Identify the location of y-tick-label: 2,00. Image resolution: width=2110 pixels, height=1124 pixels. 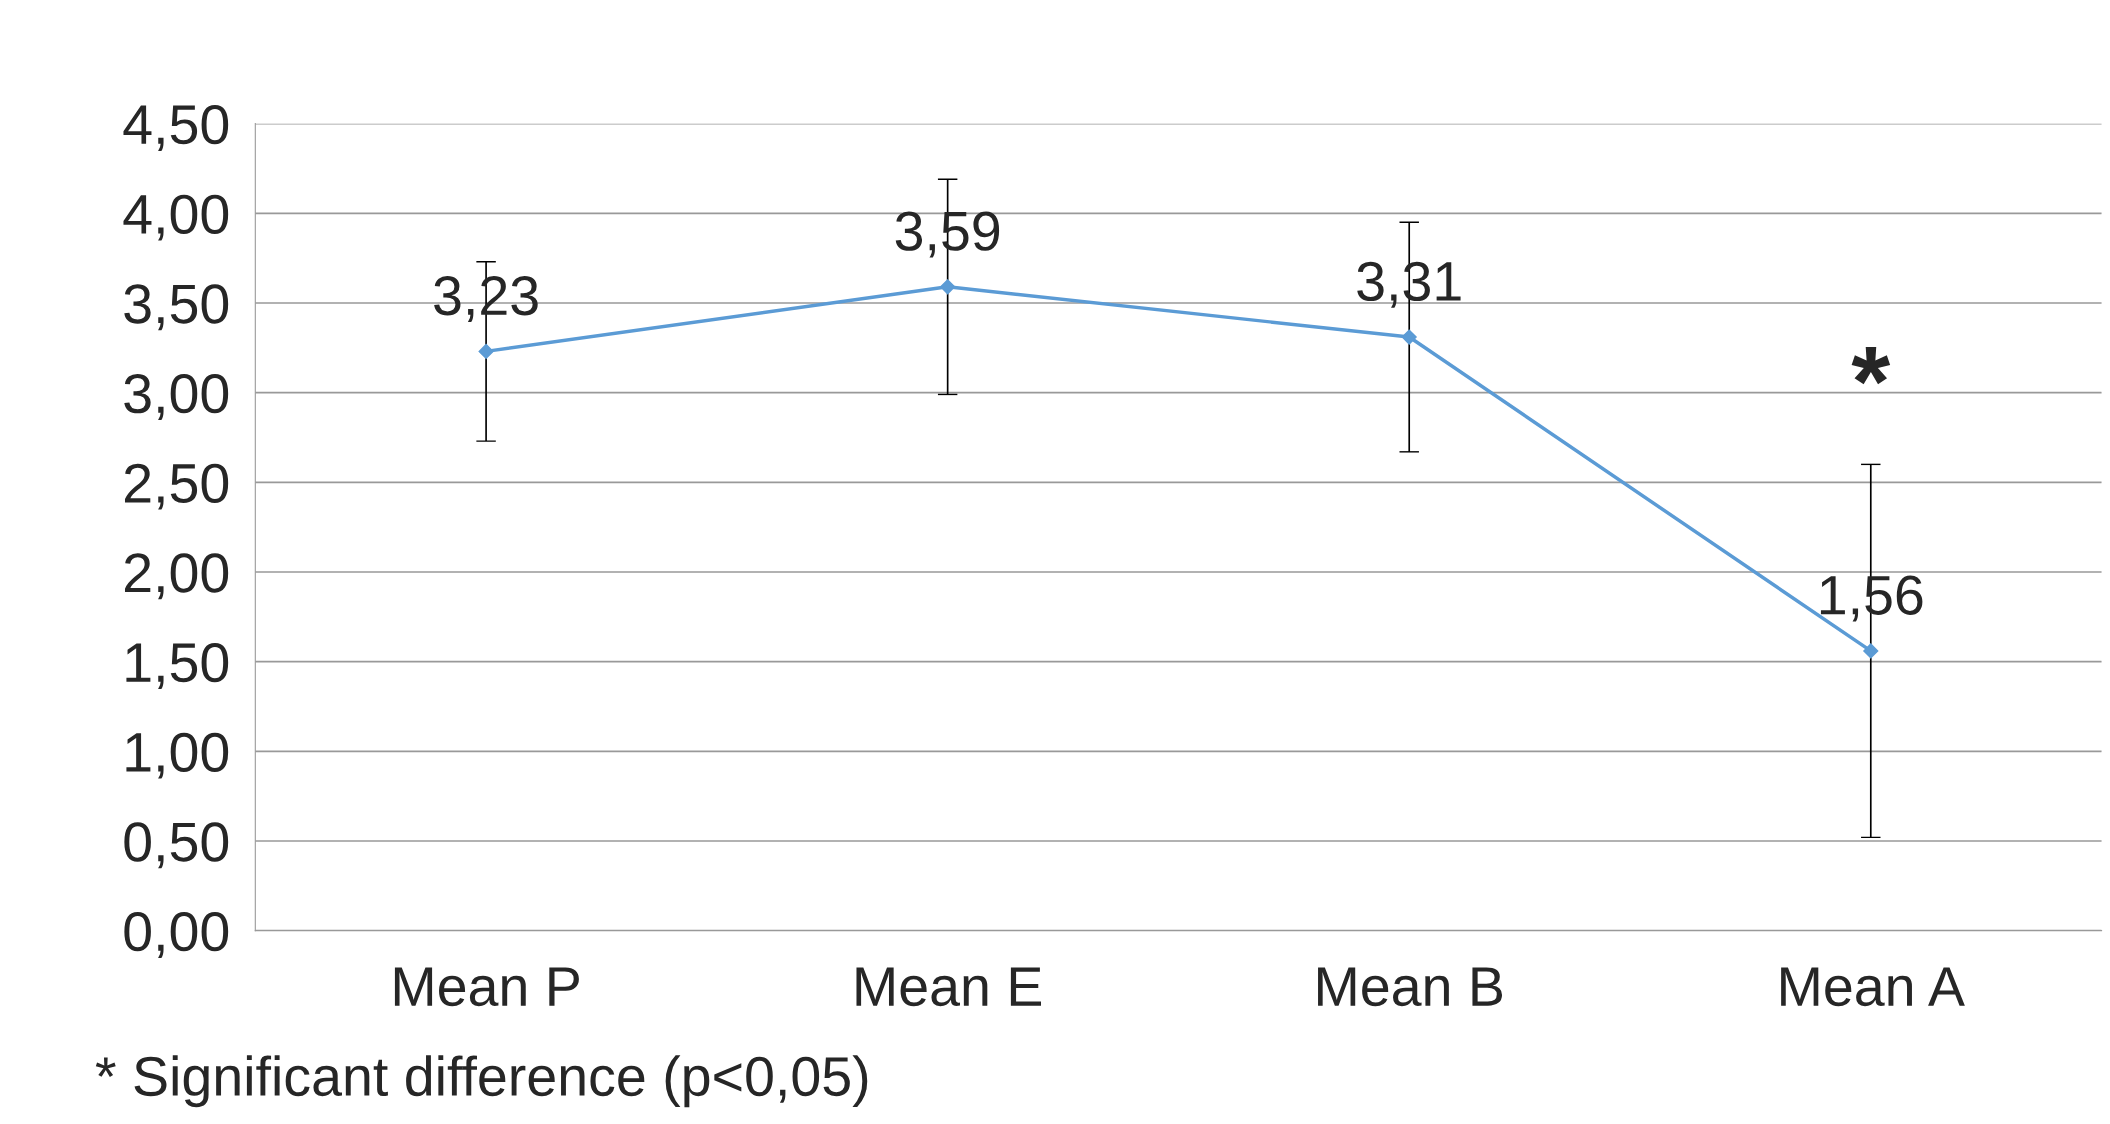
(176, 576).